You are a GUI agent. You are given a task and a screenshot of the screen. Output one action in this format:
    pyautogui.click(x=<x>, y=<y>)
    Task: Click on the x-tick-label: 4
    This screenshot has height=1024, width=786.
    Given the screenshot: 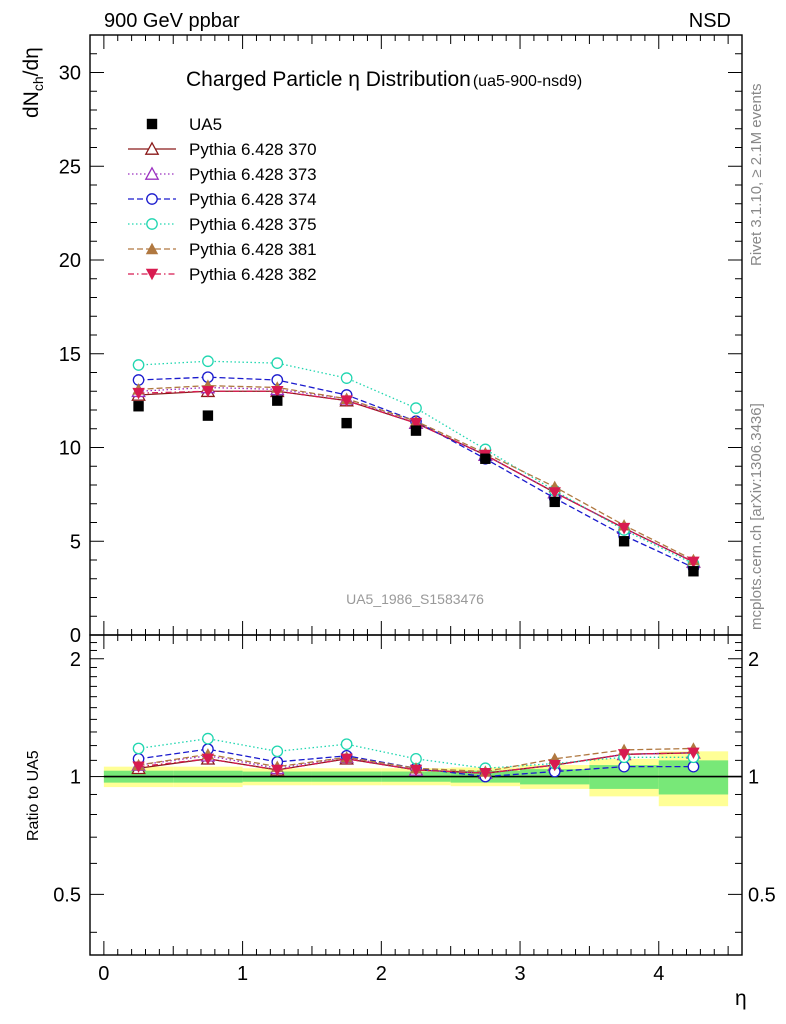 What is the action you would take?
    pyautogui.click(x=658, y=974)
    